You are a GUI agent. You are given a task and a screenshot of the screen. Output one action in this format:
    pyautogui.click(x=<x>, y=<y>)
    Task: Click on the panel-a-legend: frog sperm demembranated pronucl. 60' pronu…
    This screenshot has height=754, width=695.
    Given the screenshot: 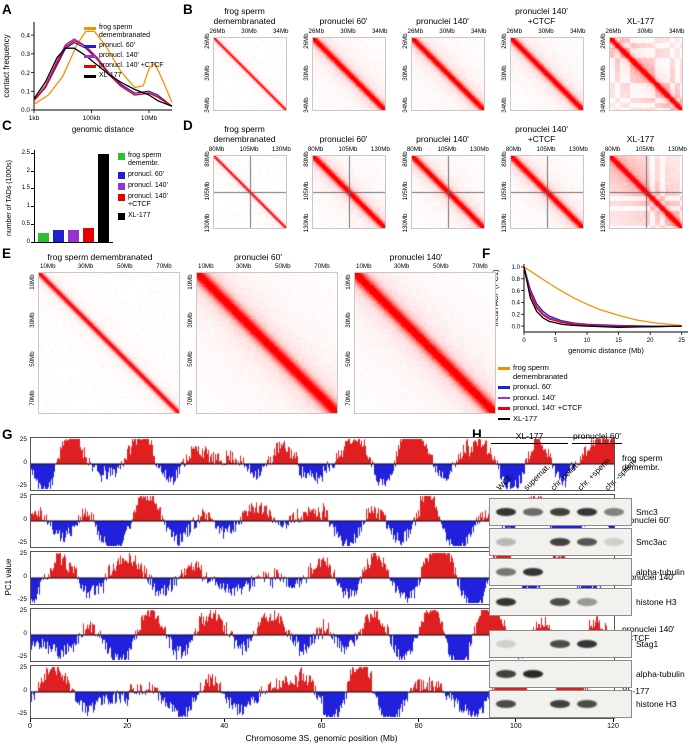 What is the action you would take?
    pyautogui.click(x=124, y=53)
    